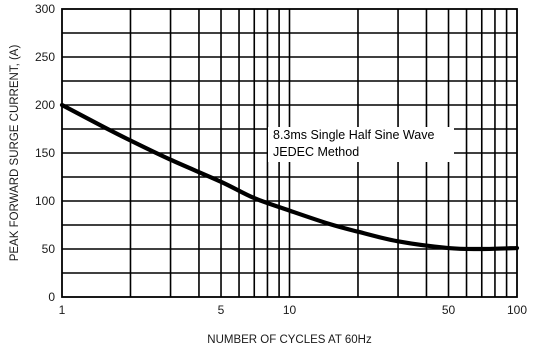  Describe the element at coordinates (45, 201) in the screenshot. I see `y-tick-label: 100` at that location.